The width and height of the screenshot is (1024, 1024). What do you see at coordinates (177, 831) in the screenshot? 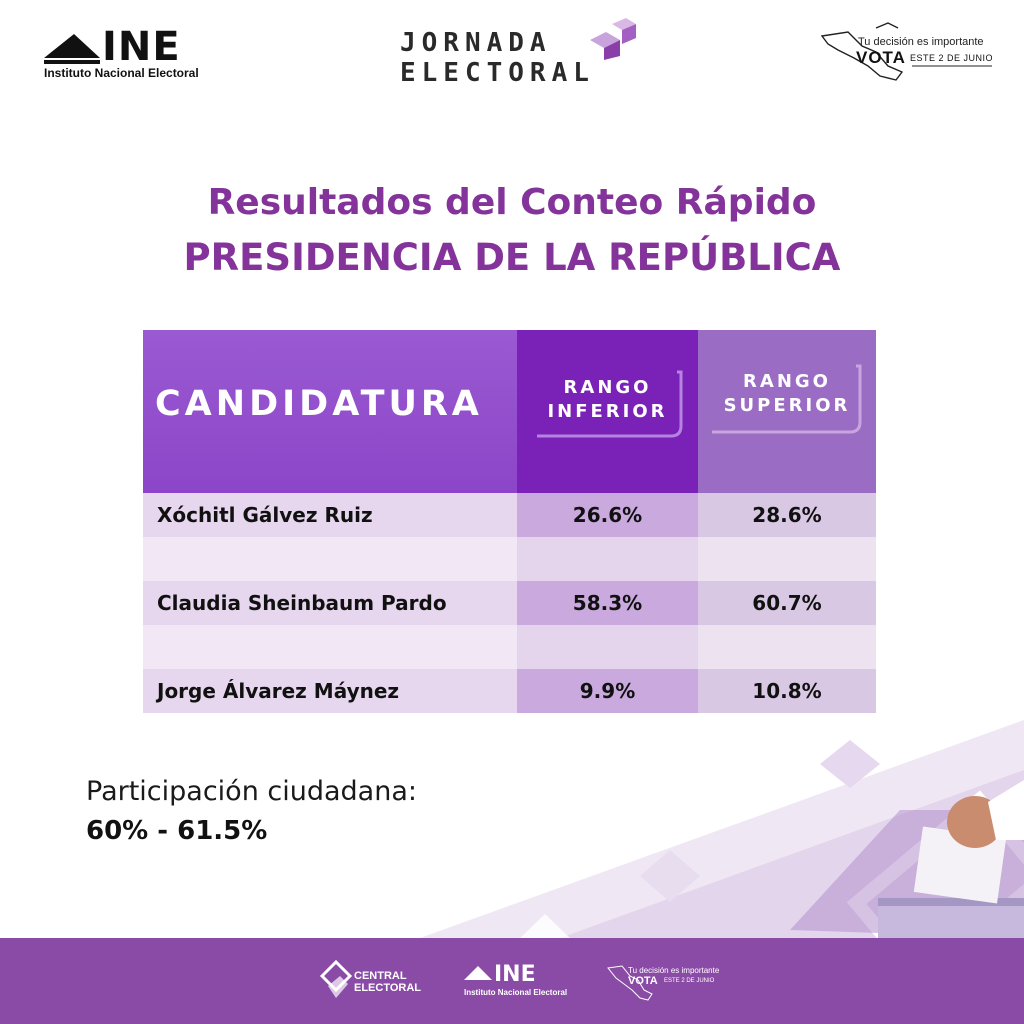
I see `participation-value: 60% - 61.5%` at bounding box center [177, 831].